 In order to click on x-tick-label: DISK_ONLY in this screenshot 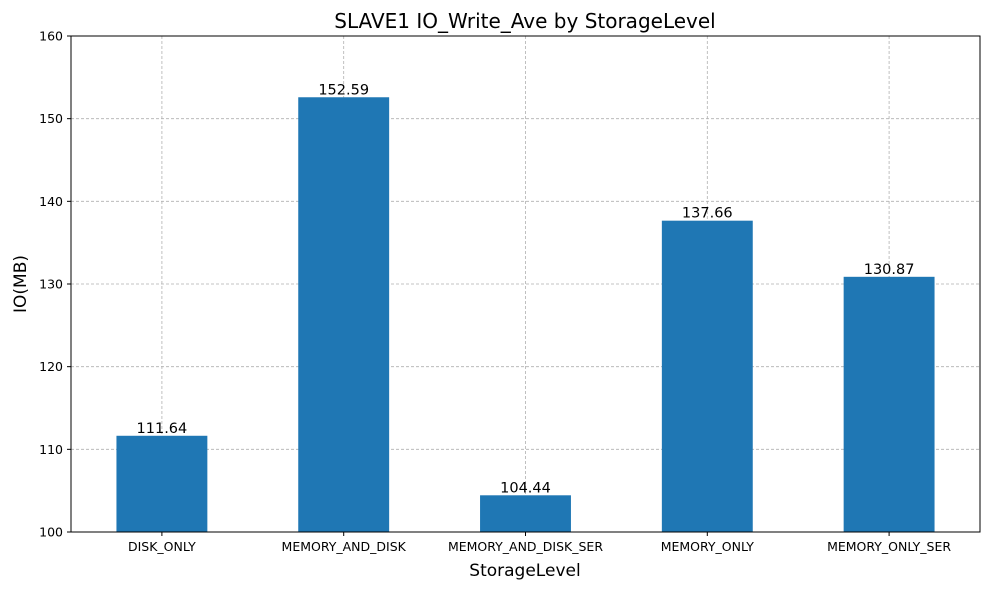, I will do `click(162, 546)`.